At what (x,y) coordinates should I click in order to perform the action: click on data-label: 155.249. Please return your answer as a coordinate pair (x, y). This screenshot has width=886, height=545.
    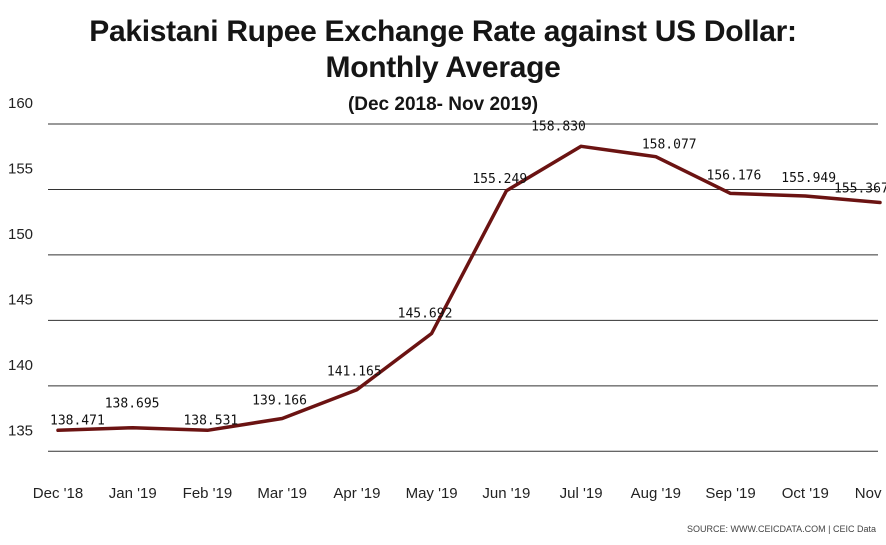
    Looking at the image, I should click on (499, 179).